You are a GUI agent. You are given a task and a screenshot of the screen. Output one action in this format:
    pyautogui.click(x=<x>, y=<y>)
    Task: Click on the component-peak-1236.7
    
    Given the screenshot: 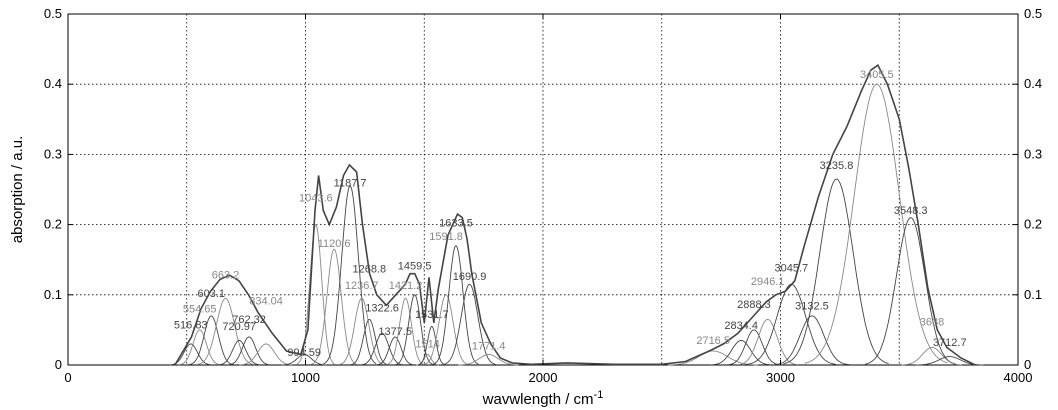 What is the action you would take?
    pyautogui.click(x=361, y=331)
    